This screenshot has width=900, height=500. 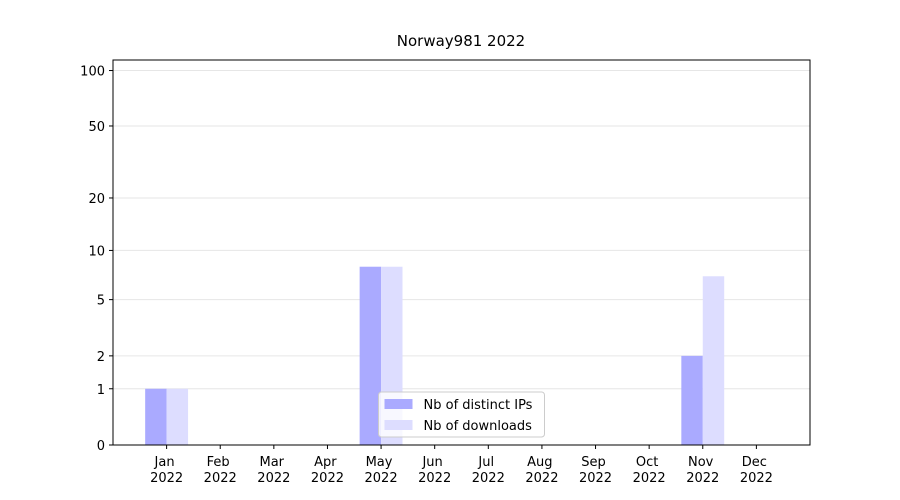 What do you see at coordinates (461, 41) in the screenshot?
I see `chart-title: Norway981 2022` at bounding box center [461, 41].